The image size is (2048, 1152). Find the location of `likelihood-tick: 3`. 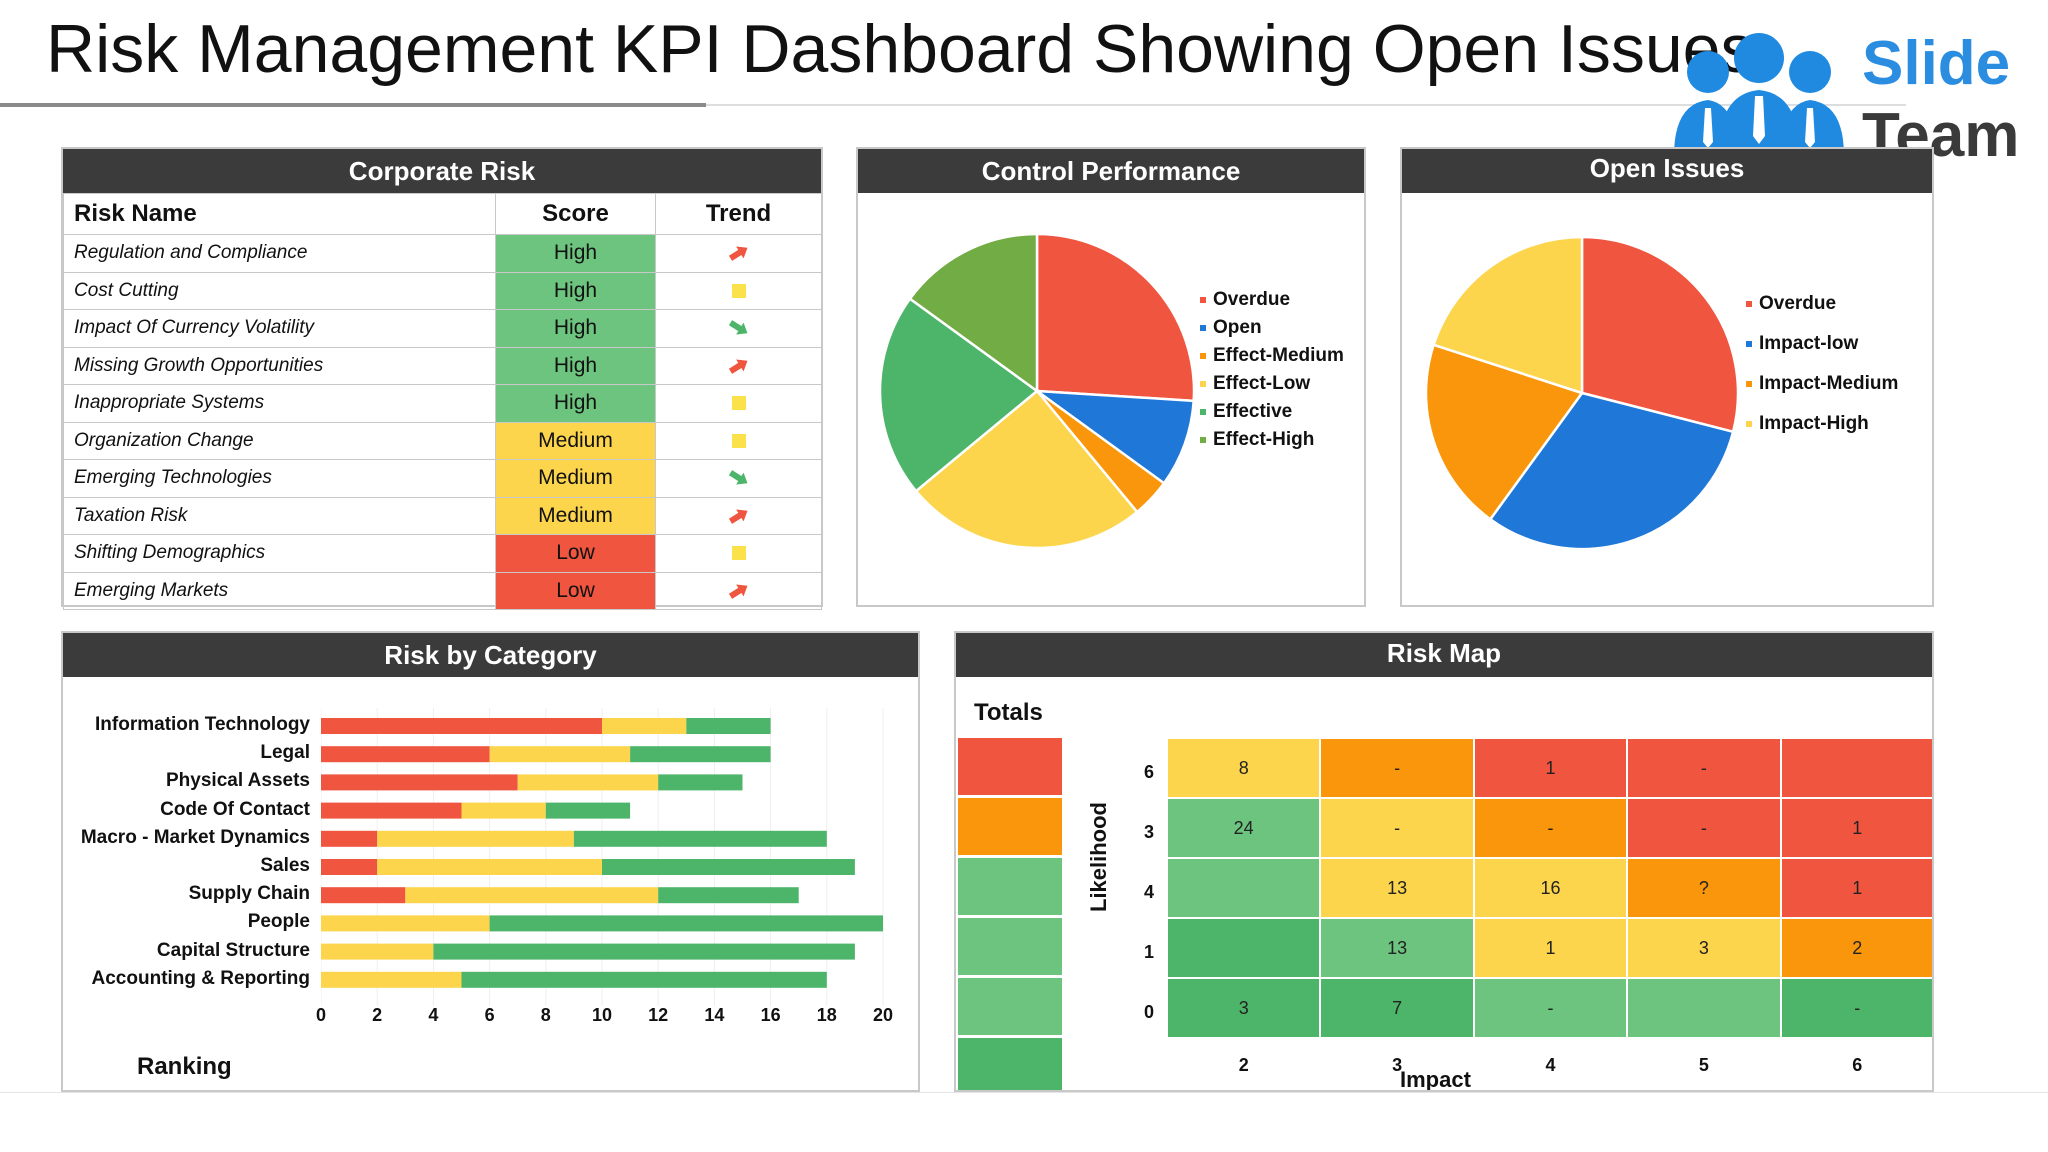

likelihood-tick: 3 is located at coordinates (1149, 832).